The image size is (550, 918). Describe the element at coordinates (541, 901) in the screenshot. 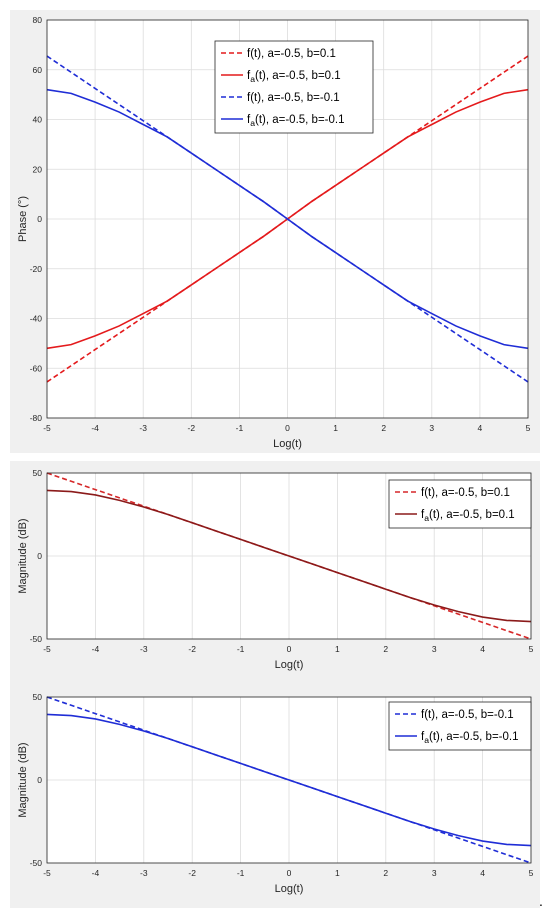

I see `trailing-period: .` at that location.